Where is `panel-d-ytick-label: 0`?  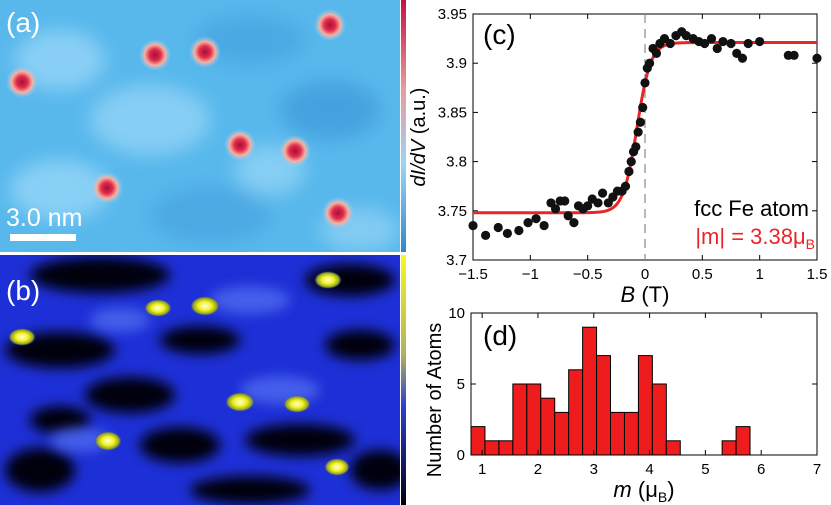
panel-d-ytick-label: 0 is located at coordinates (461, 455).